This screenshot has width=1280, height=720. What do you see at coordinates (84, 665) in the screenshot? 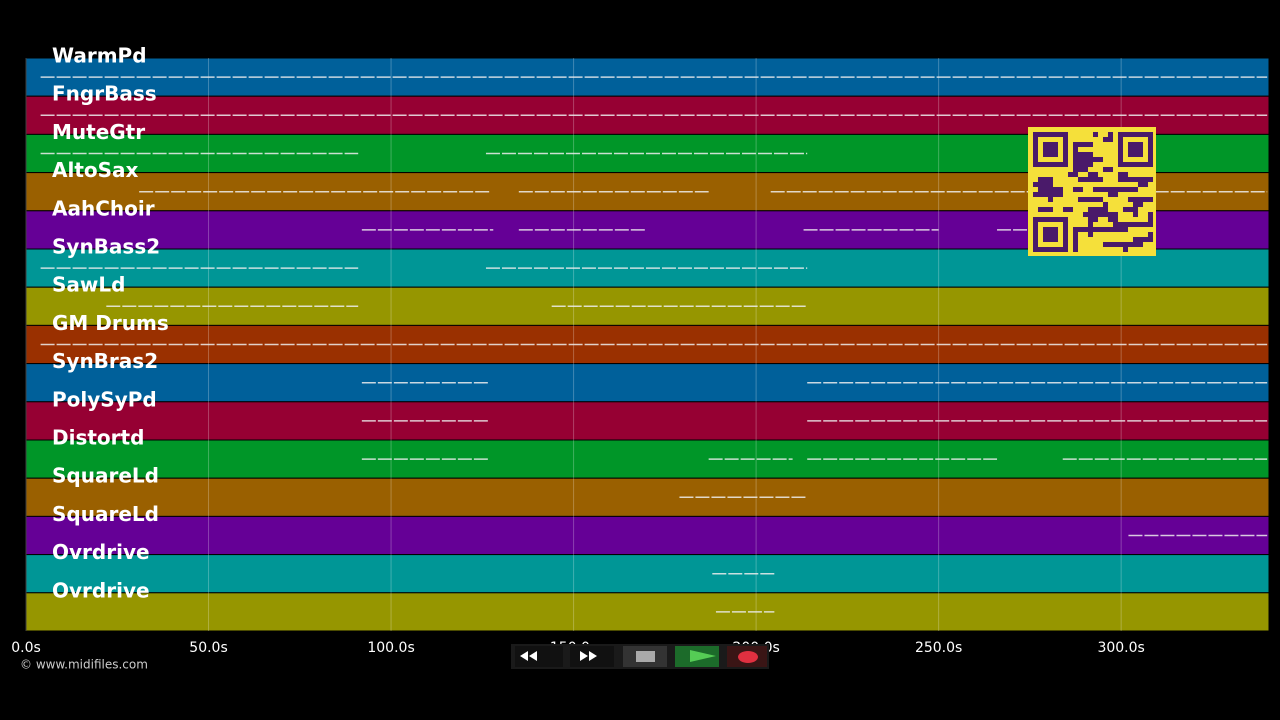
I see `copyright: © www.midifiles.com` at bounding box center [84, 665].